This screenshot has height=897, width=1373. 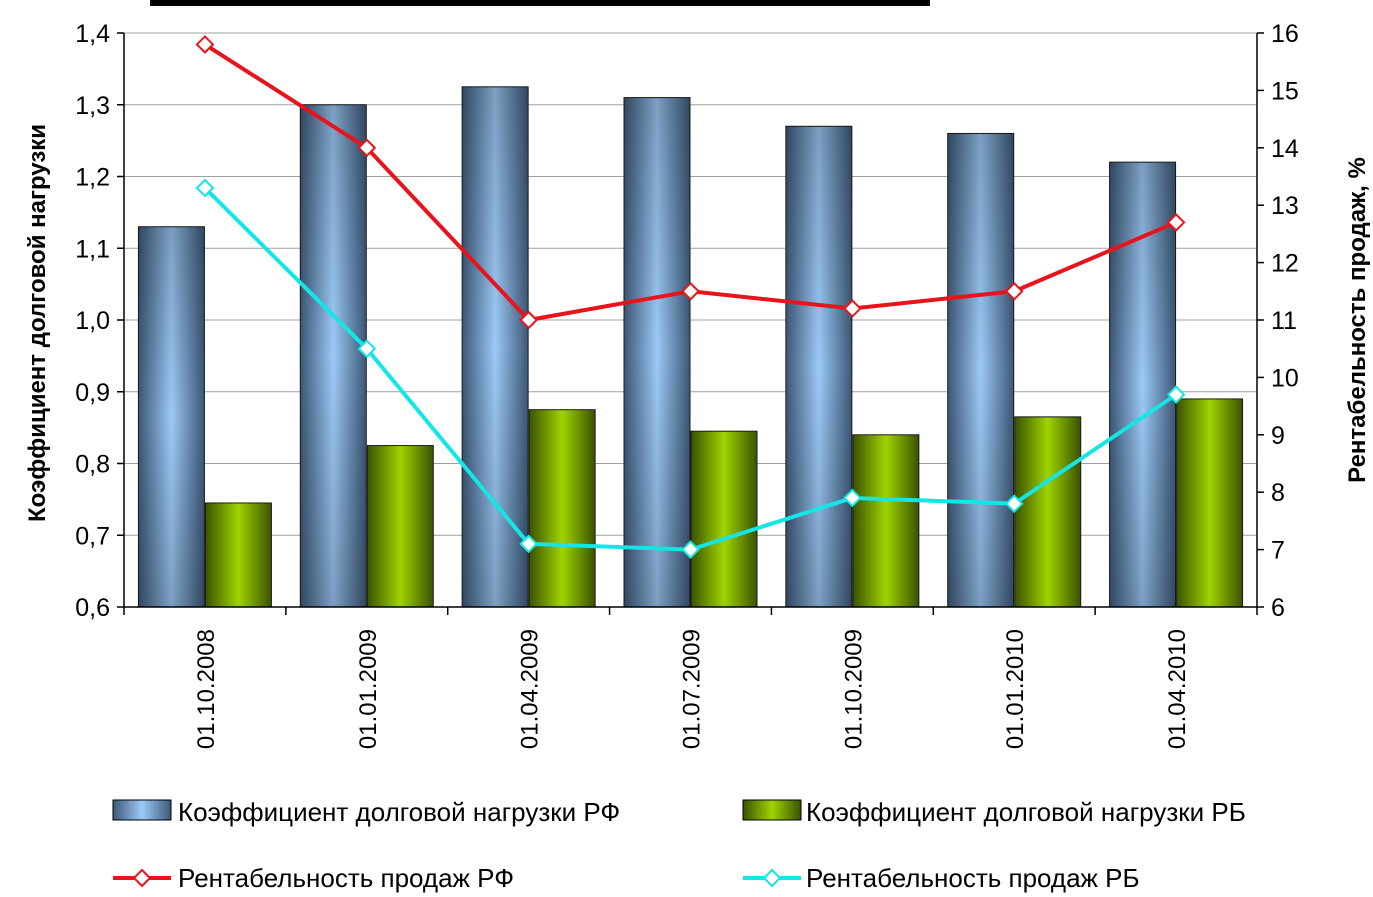 I want to click on legend-label-bar-rb: Коэффициент долговой нагрузки РБ, so click(x=1026, y=812).